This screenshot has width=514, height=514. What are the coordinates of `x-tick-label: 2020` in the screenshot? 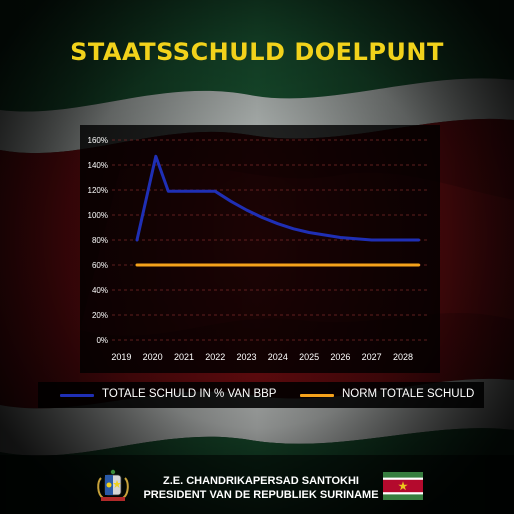 It's located at (153, 357).